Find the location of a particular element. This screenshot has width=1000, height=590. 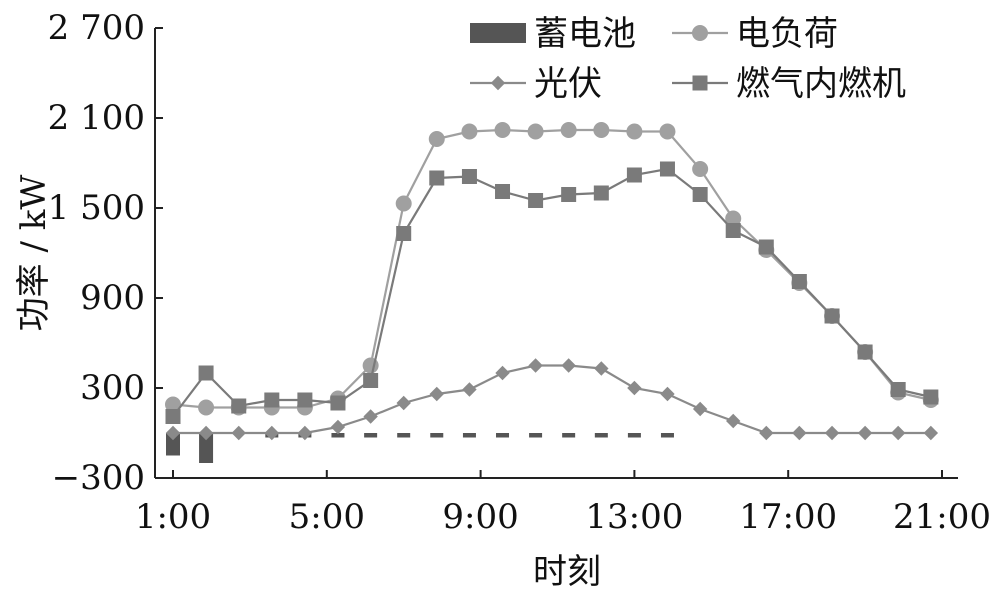

x-tick-label: 5:00 is located at coordinates (327, 517).